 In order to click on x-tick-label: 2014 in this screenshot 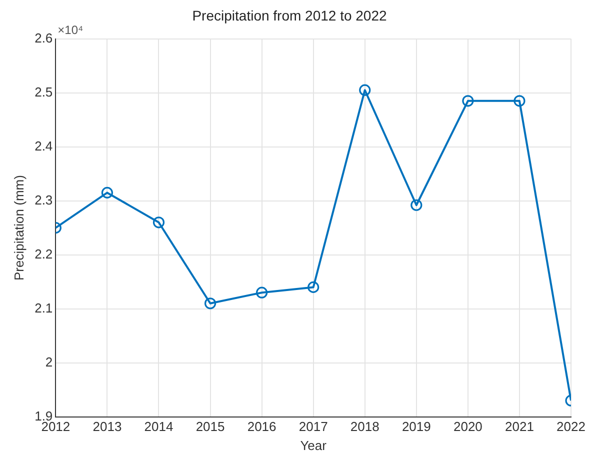, I will do `click(159, 426)`.